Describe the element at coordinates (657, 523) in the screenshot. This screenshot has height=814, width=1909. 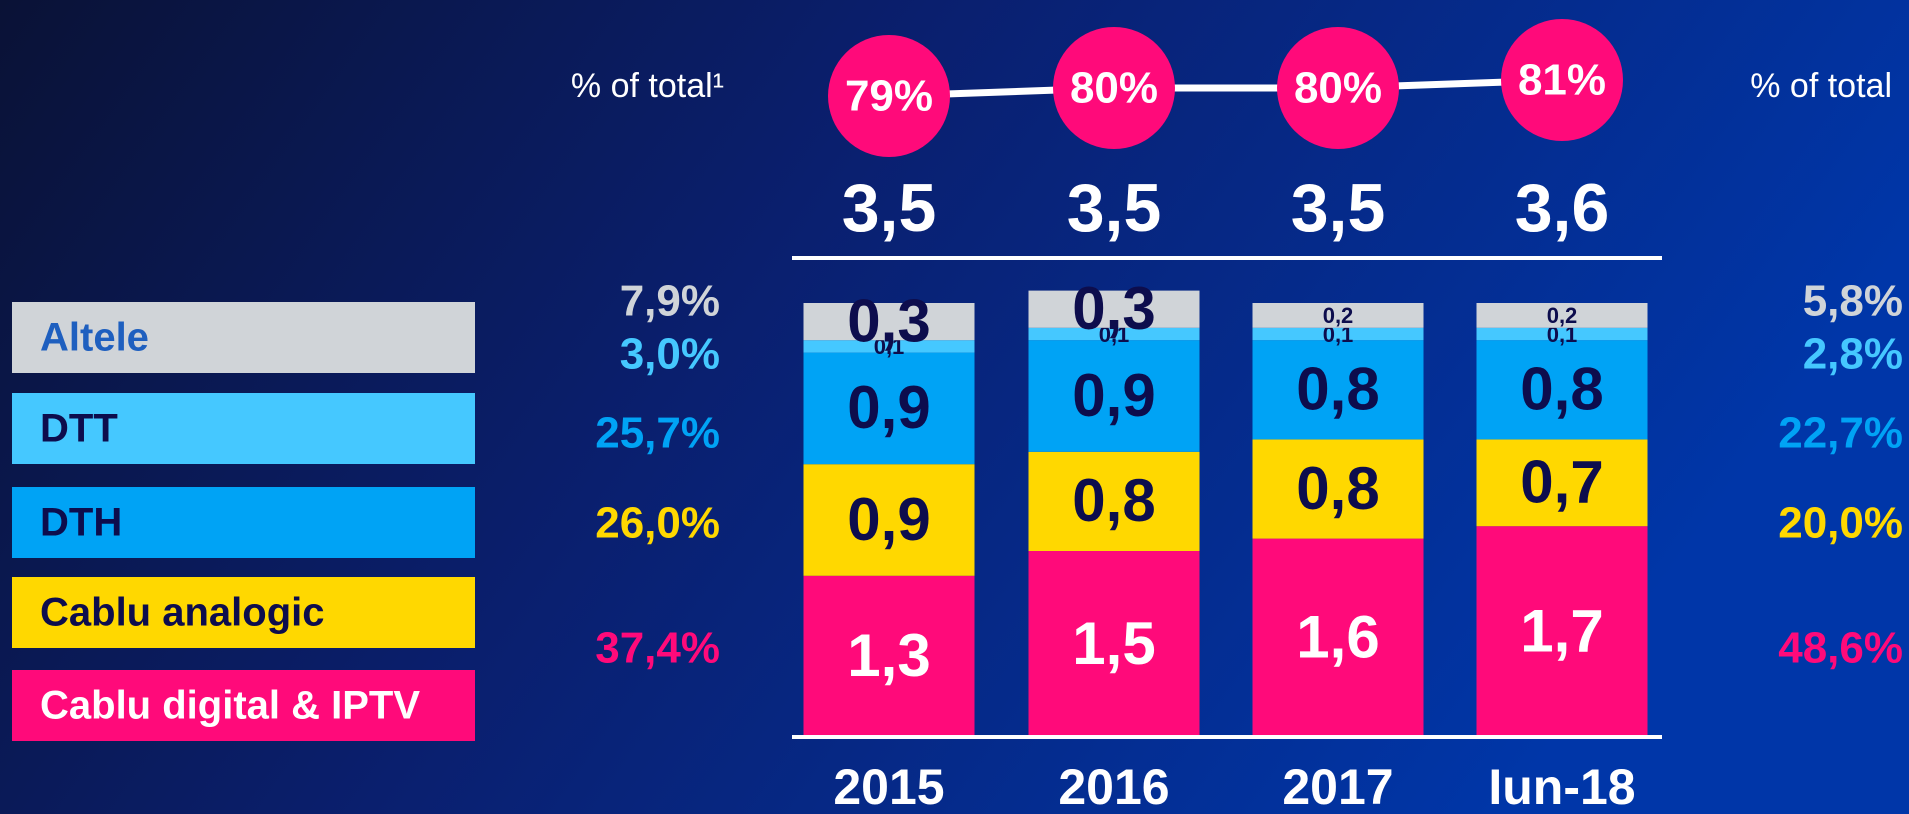
I see `share-left: 26,0%` at that location.